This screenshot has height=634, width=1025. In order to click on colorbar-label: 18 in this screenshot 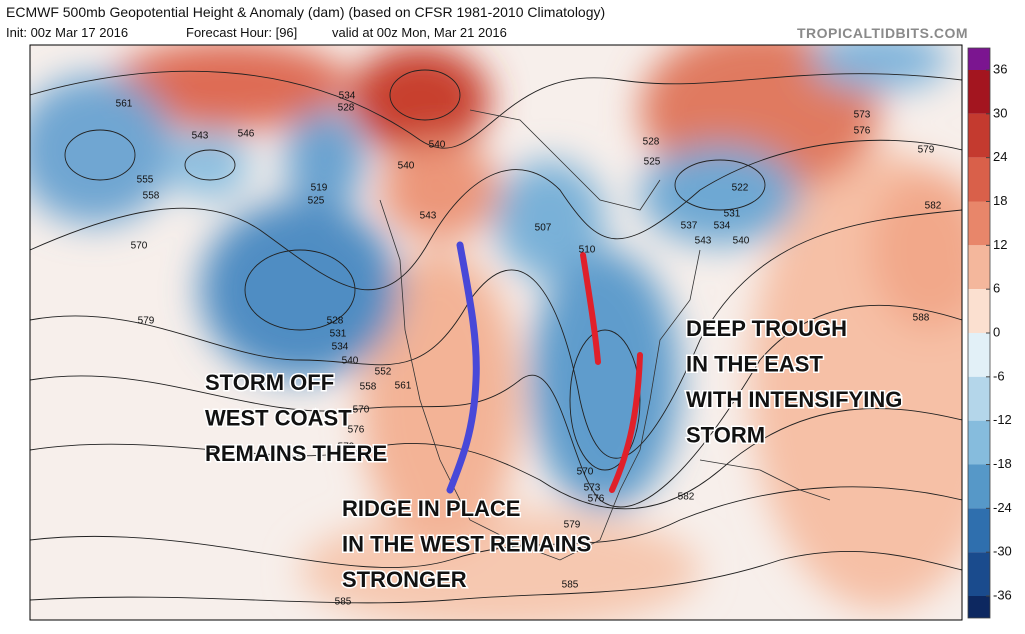, I will do `click(1000, 200)`.